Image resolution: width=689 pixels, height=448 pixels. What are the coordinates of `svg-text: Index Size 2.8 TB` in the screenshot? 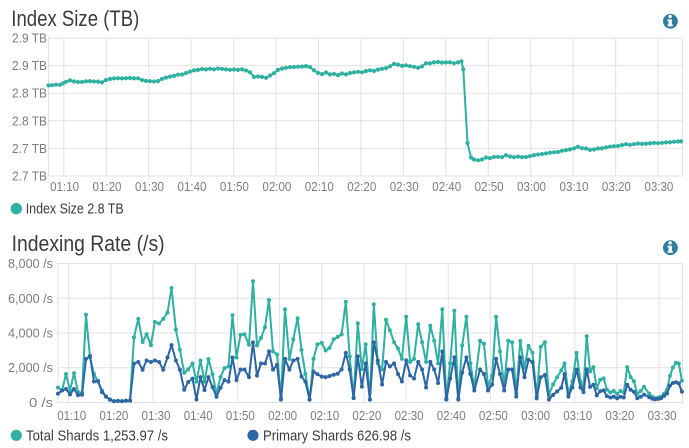 It's located at (75, 209).